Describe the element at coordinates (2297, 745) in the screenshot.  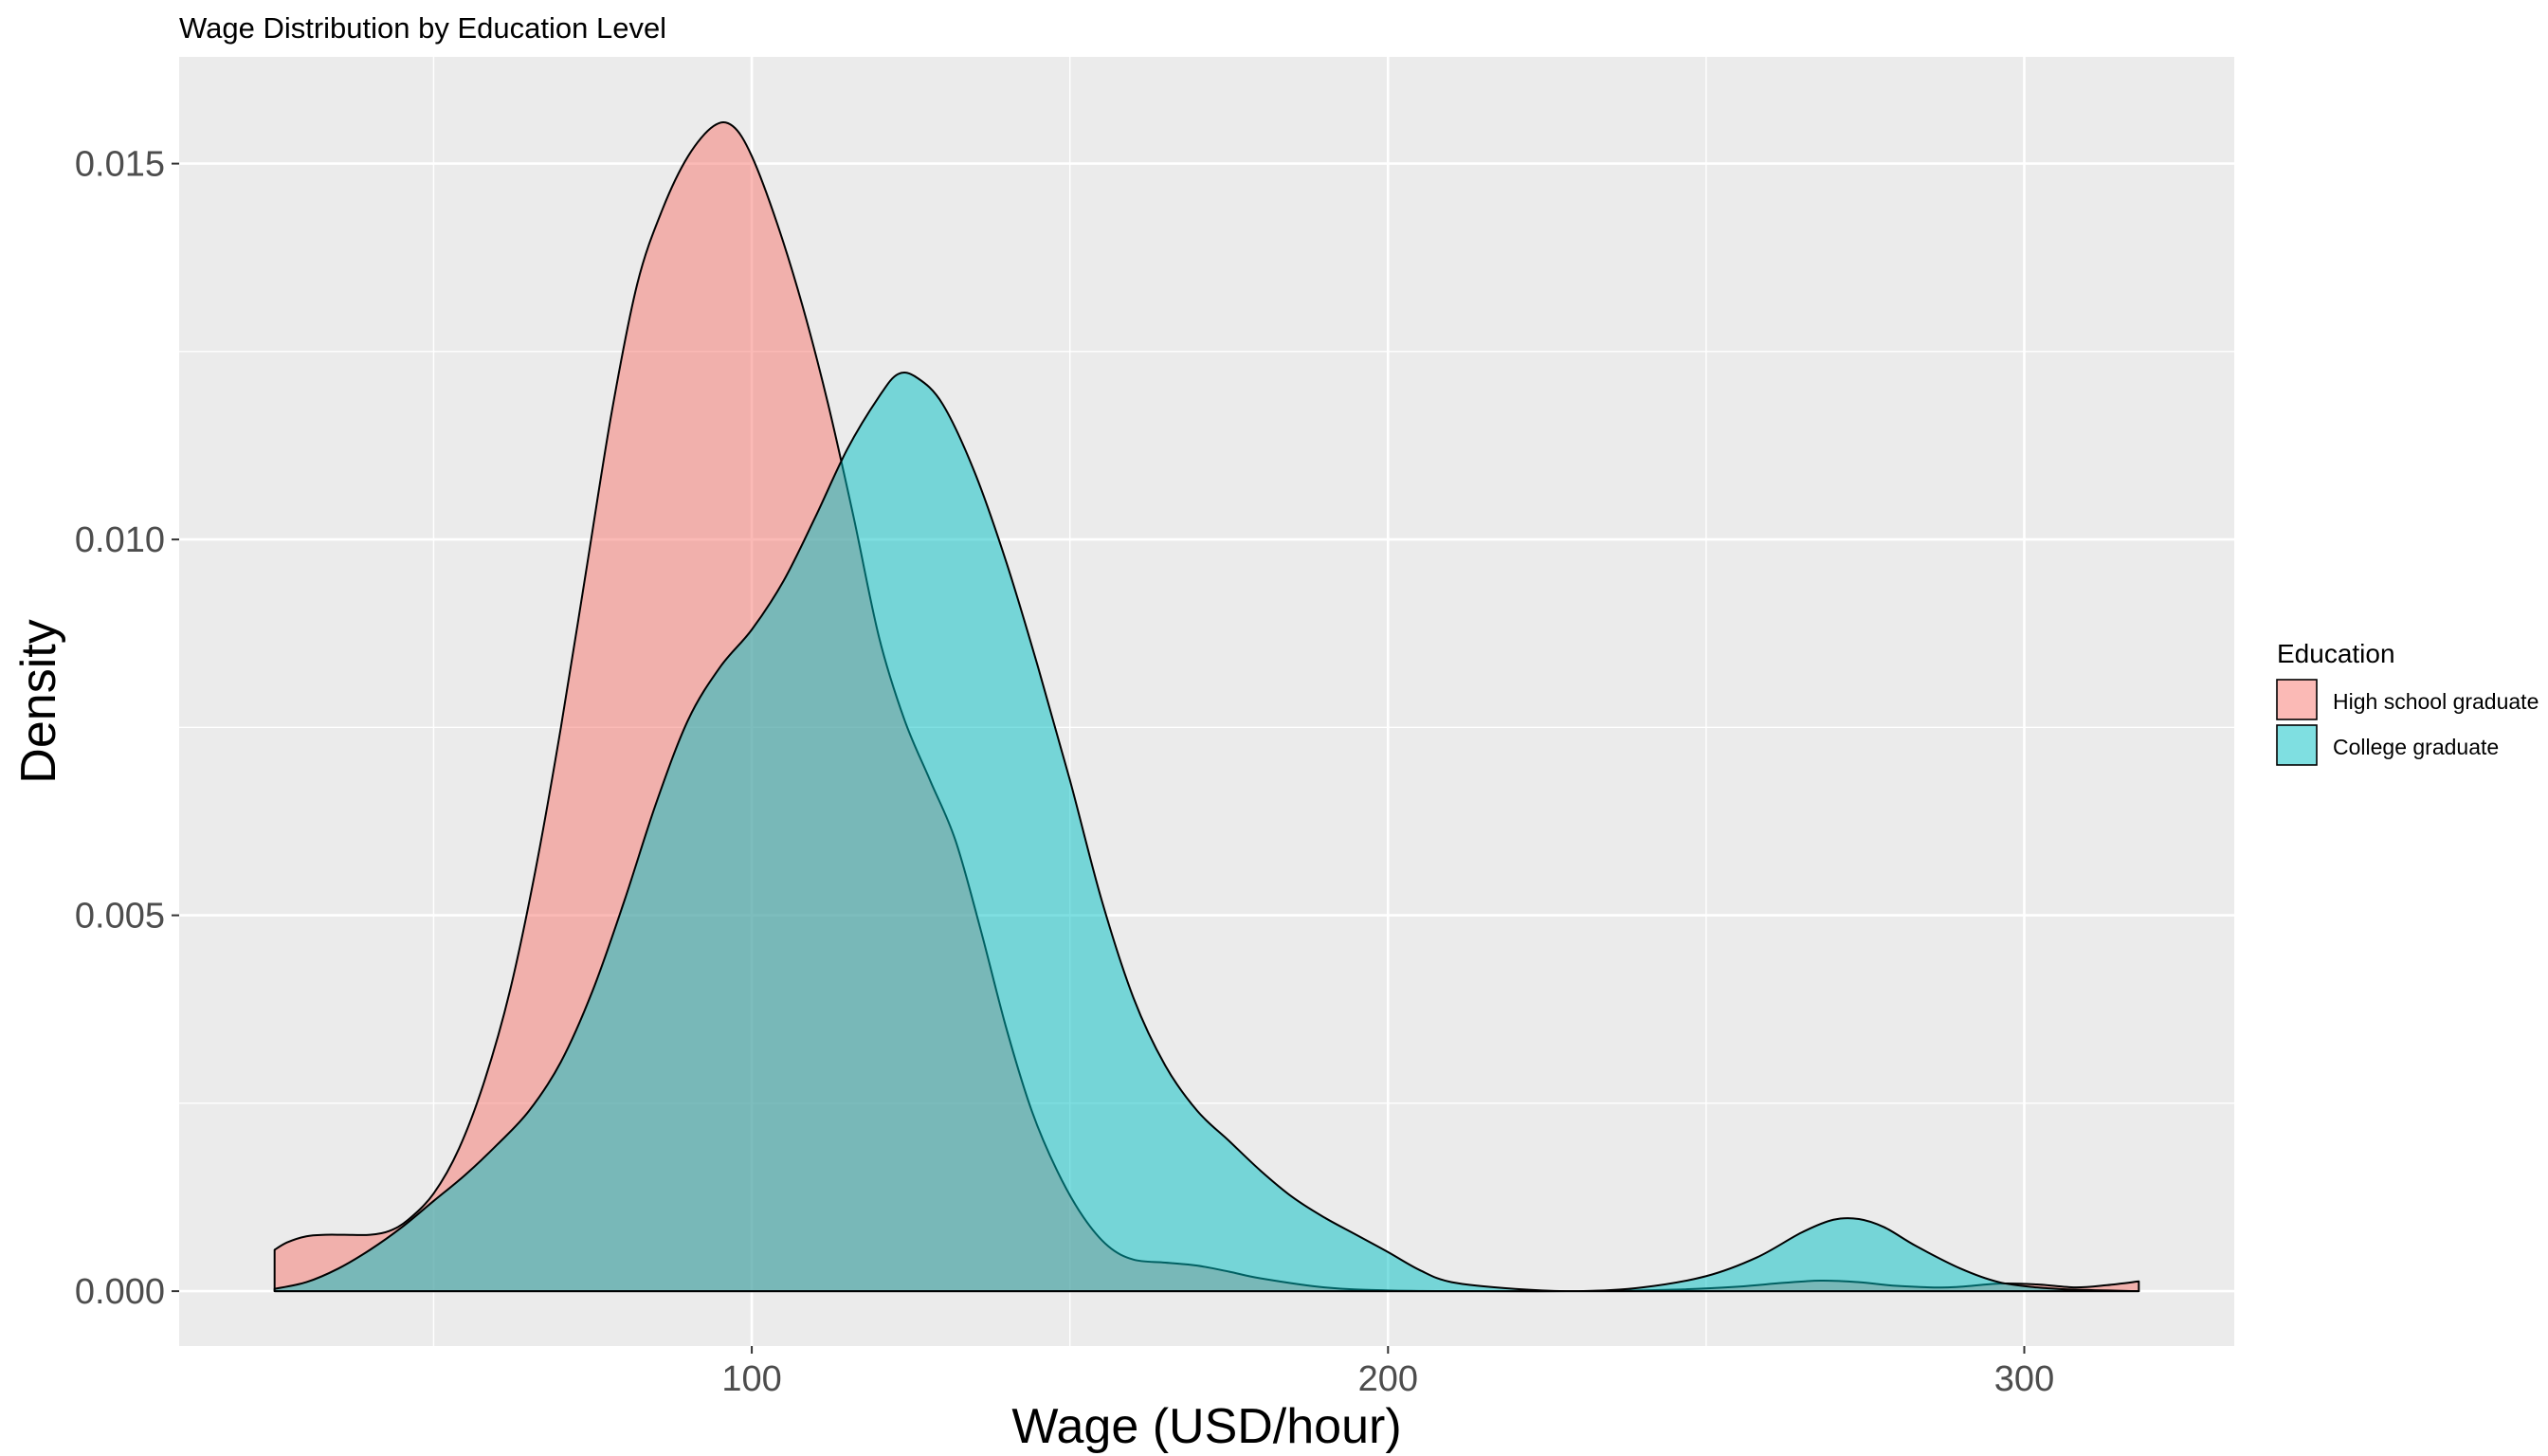
I see `legend-key-college` at that location.